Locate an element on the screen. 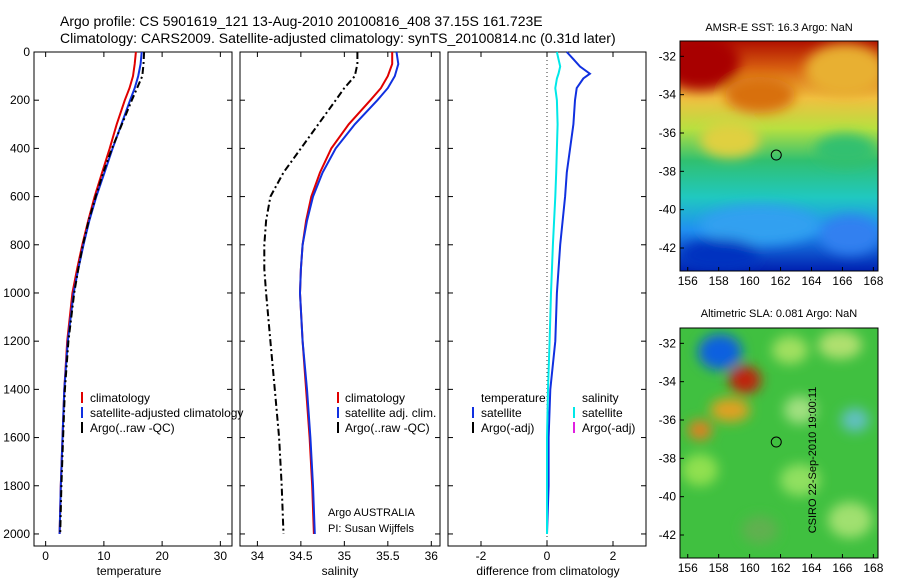 This screenshot has height=580, width=900. legend-label-sal-argo: Argo(-adj) is located at coordinates (608, 428).